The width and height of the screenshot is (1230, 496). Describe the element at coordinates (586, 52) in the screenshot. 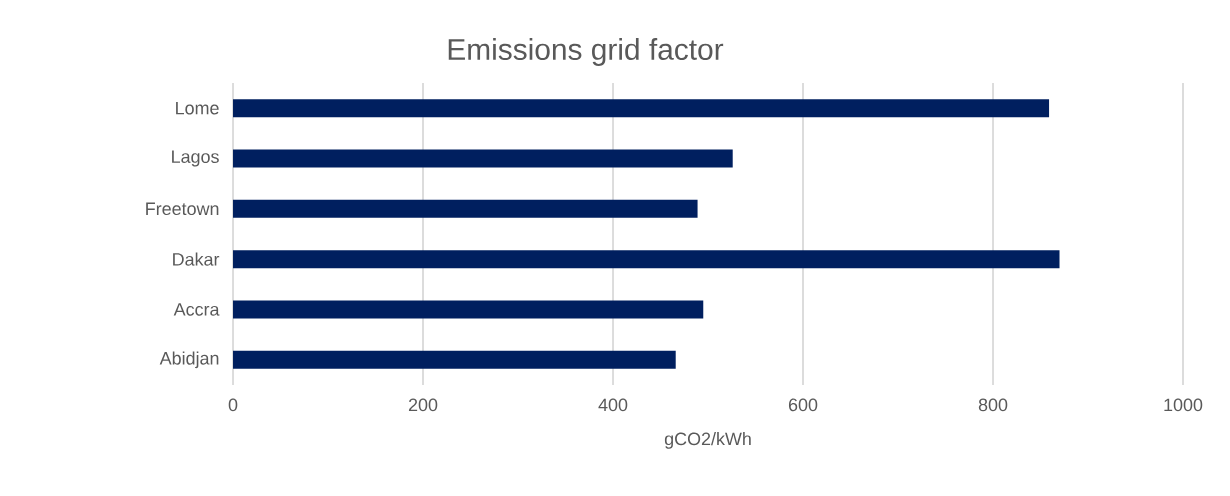

I see `chart-title: Emissions grid factor` at that location.